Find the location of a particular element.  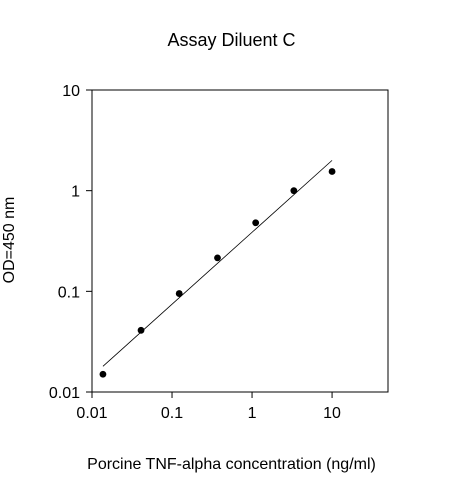

chart-title: Assay Diluent C is located at coordinates (231, 40).